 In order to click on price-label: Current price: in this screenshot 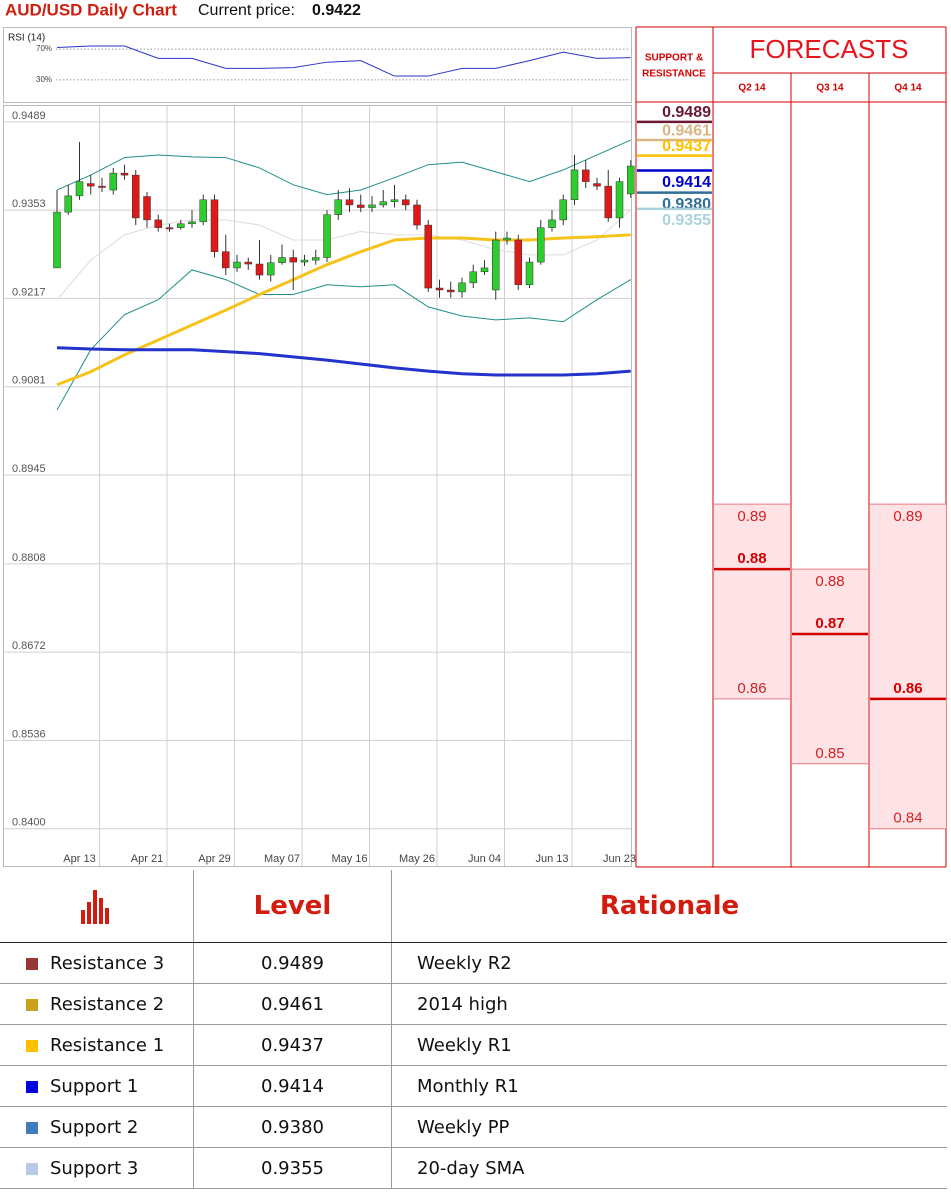, I will do `click(246, 10)`.